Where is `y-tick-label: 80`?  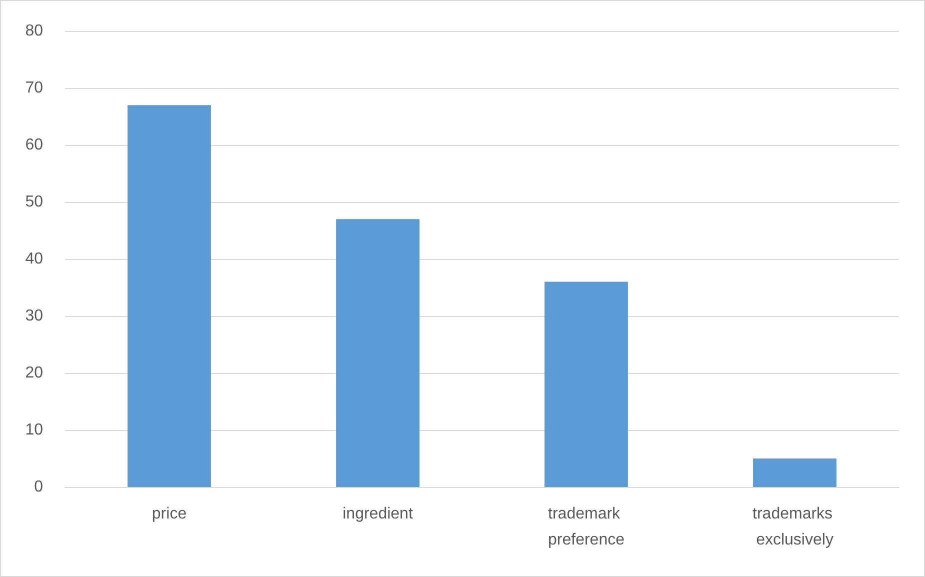
y-tick-label: 80 is located at coordinates (34, 31).